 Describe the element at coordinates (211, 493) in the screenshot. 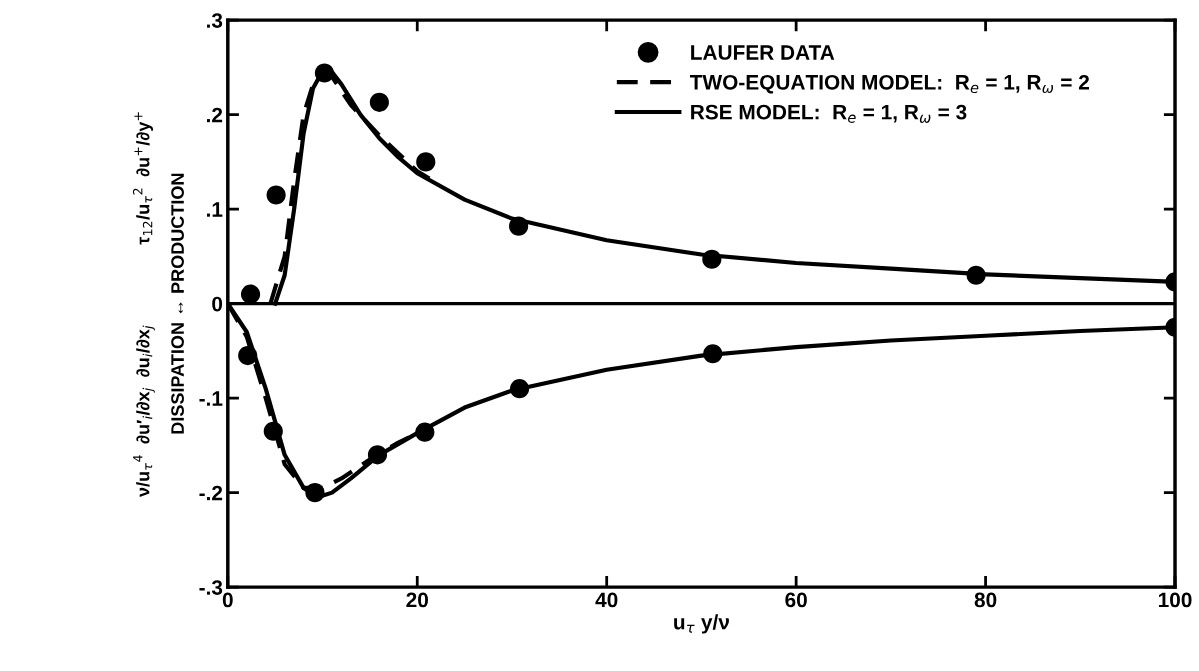

I see `y-tick-label: -.2` at that location.